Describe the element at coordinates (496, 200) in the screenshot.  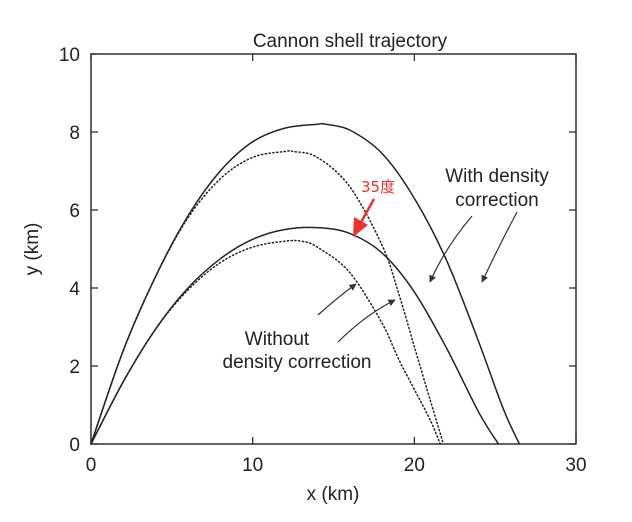
I see `annotation-with-density-line2: correction` at that location.